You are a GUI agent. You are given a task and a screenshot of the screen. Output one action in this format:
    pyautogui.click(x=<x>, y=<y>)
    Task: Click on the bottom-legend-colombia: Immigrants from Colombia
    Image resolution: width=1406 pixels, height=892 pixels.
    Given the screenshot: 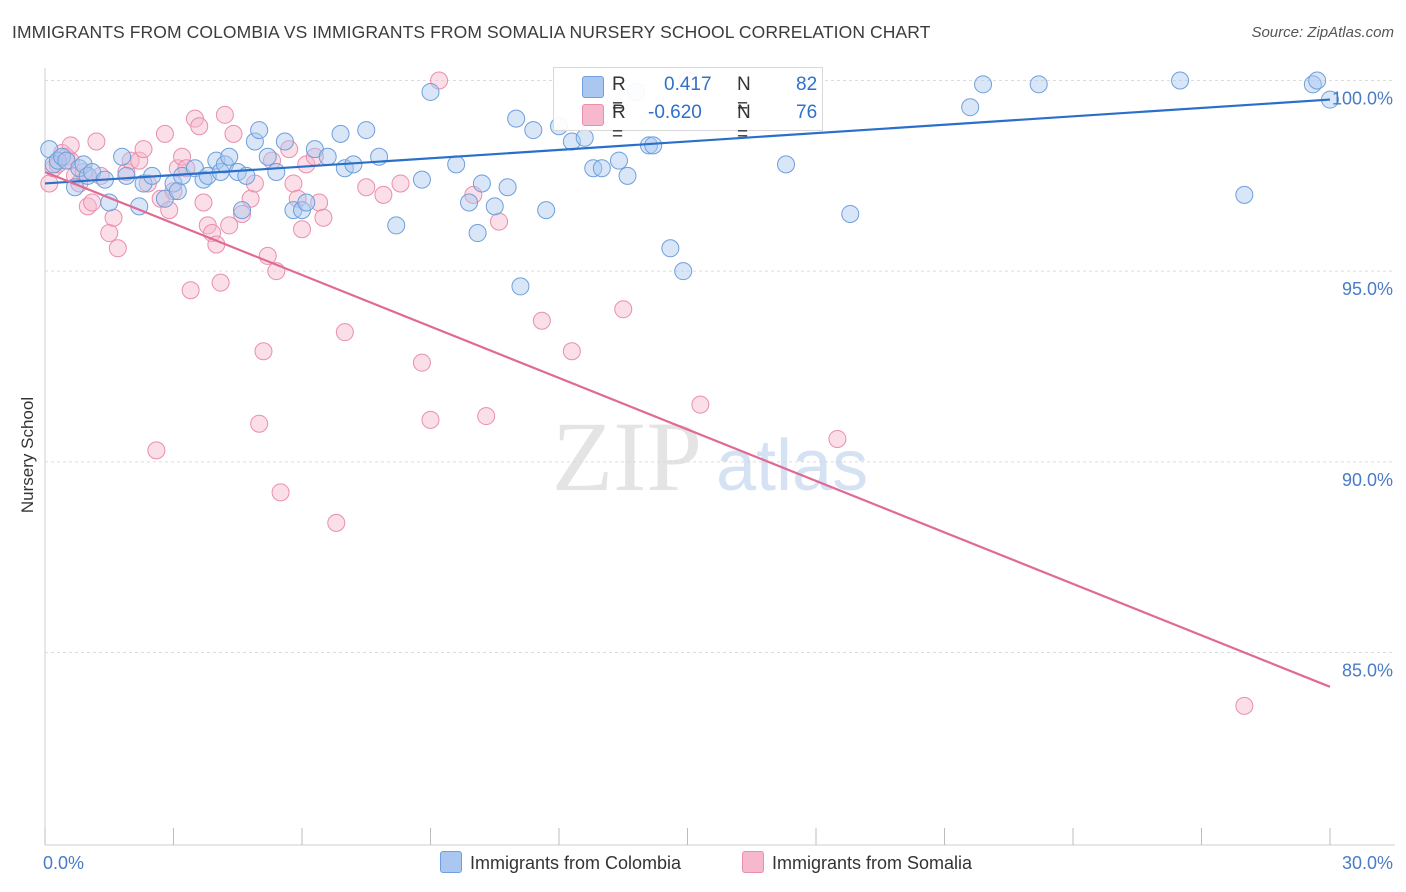 What is the action you would take?
    pyautogui.click(x=560, y=862)
    